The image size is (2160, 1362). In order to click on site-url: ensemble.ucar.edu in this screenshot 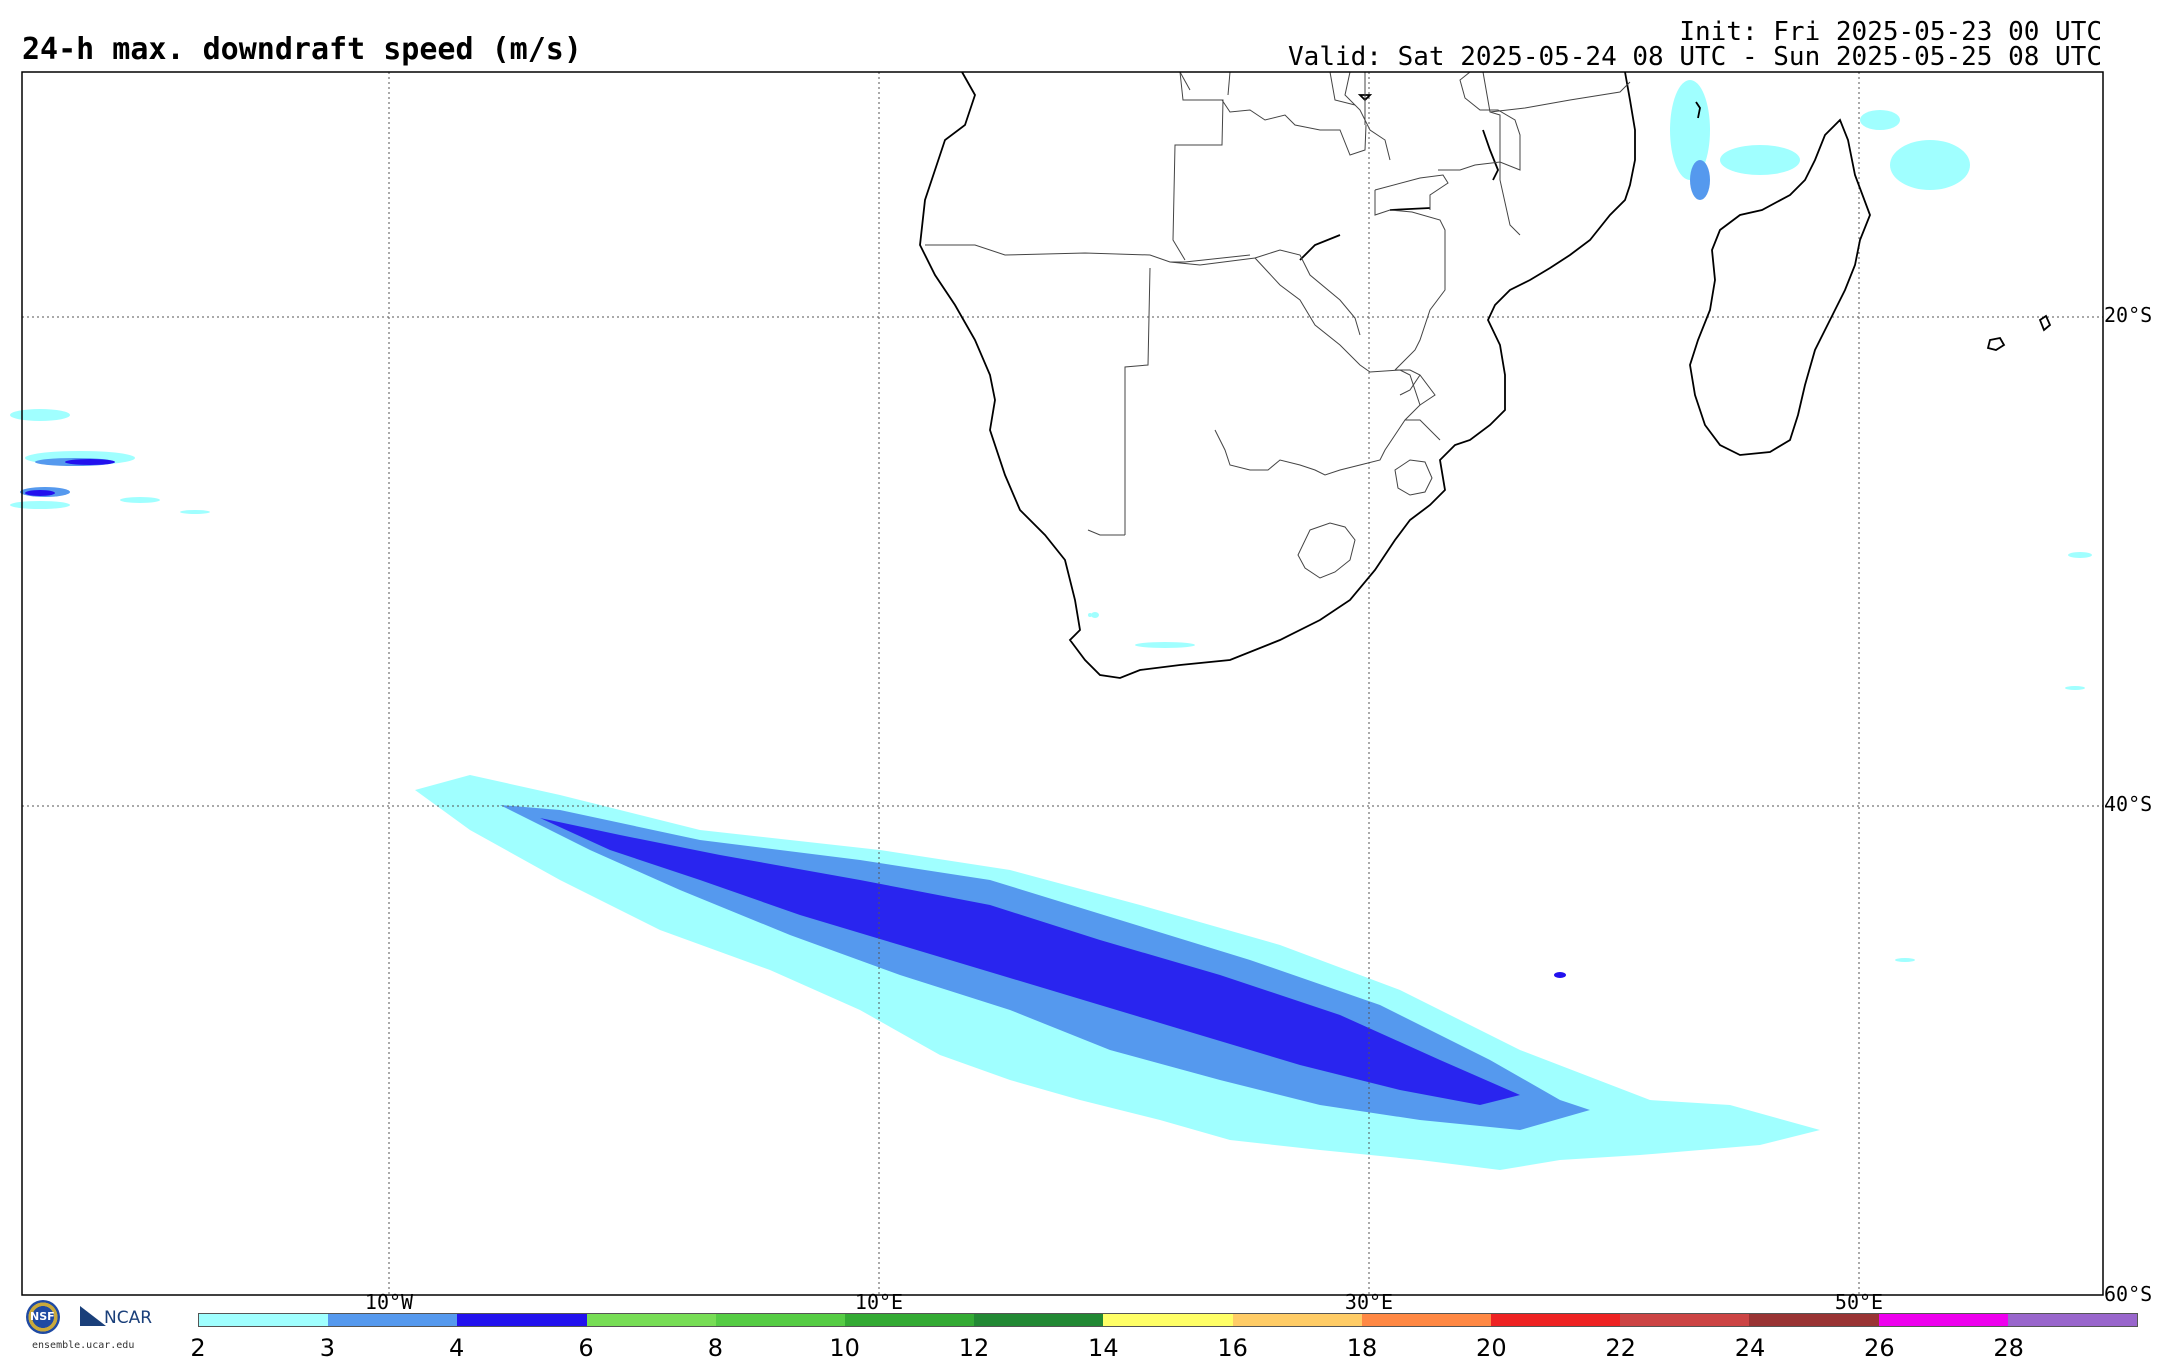, I will do `click(83, 1345)`.